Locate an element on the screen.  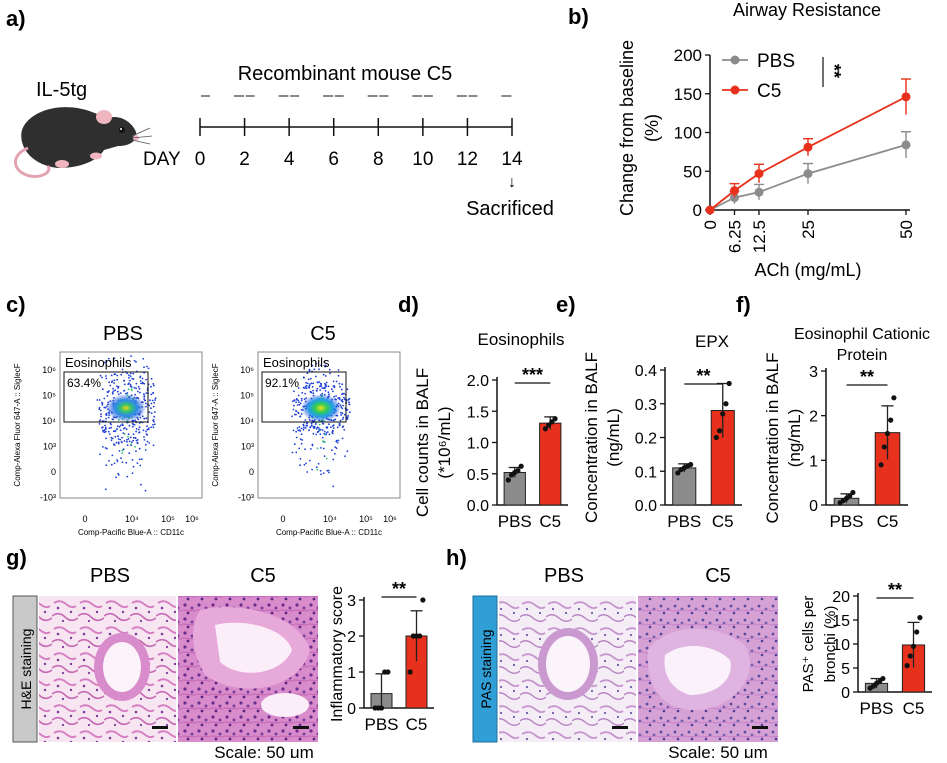
gate-label: Eosinophils is located at coordinates (98, 362).